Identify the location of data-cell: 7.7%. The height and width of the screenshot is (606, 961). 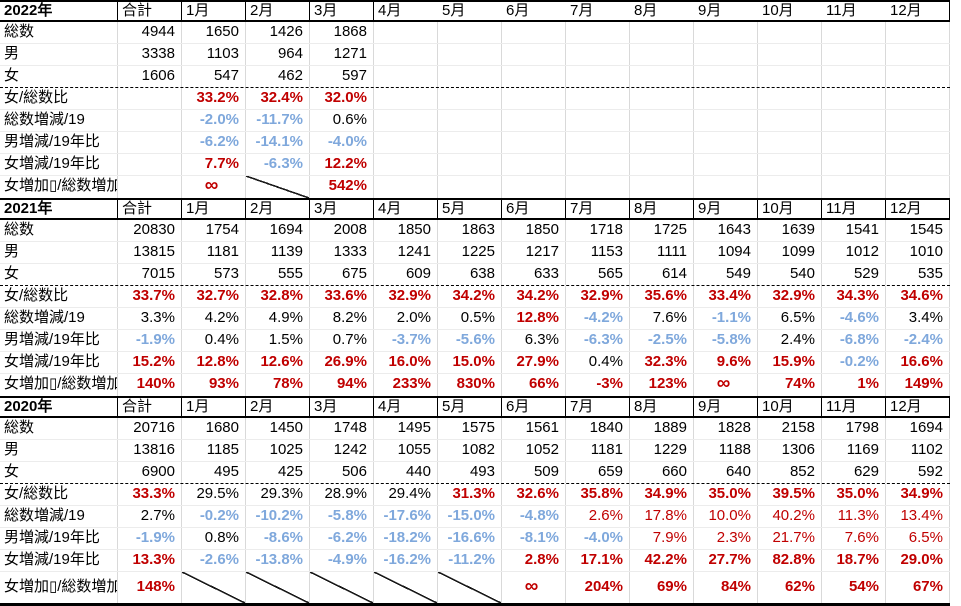
(214, 164).